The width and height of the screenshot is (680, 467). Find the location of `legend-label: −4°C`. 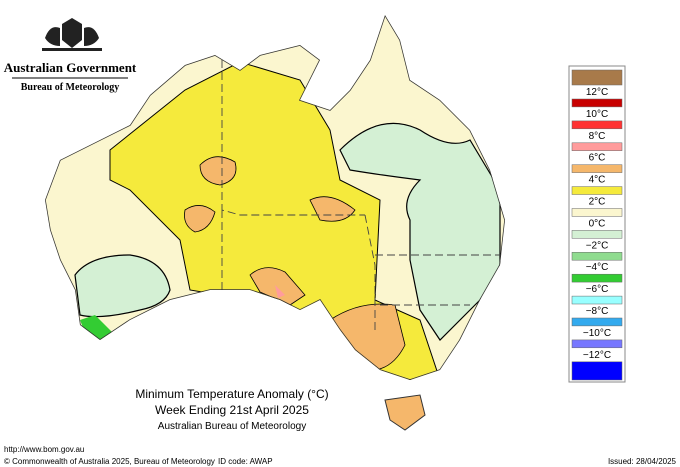

legend-label: −4°C is located at coordinates (597, 267).